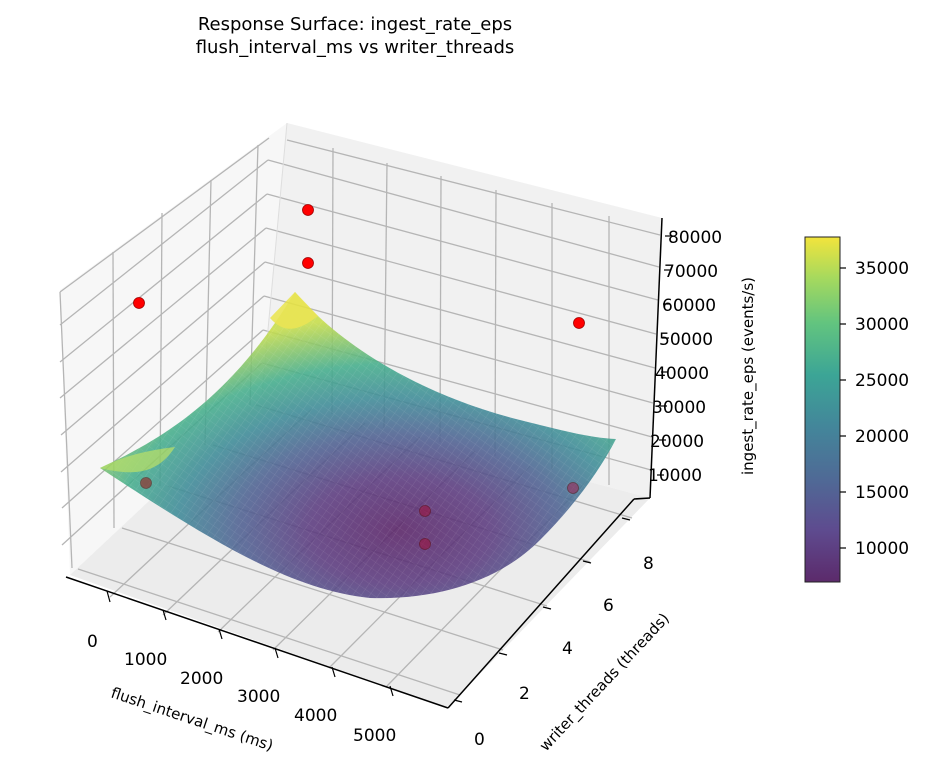  I want to click on colorbar-tick: 35000, so click(882, 269).